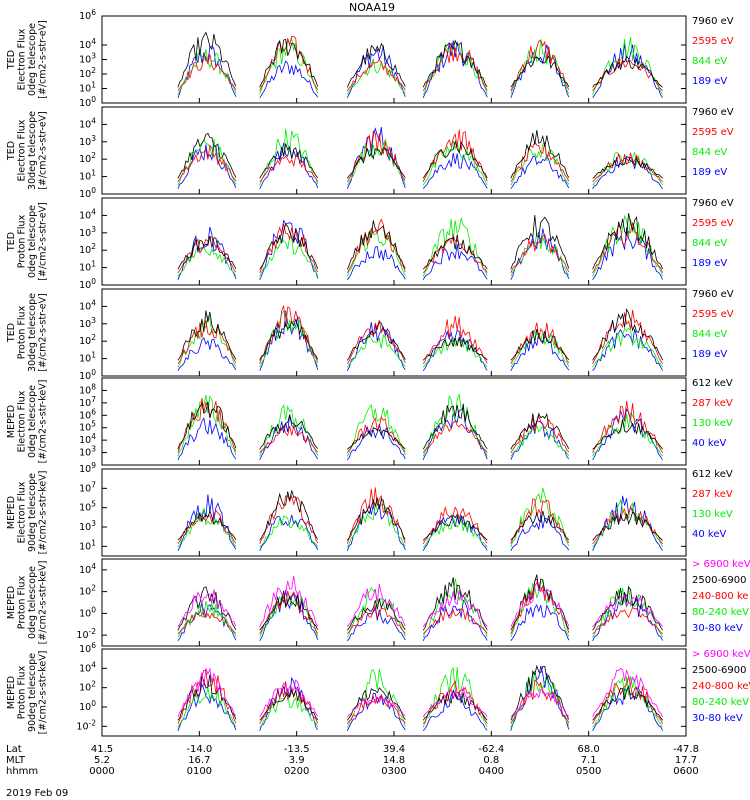  Describe the element at coordinates (87, 88) in the screenshot. I see `y-tick-label: 10¹` at that location.